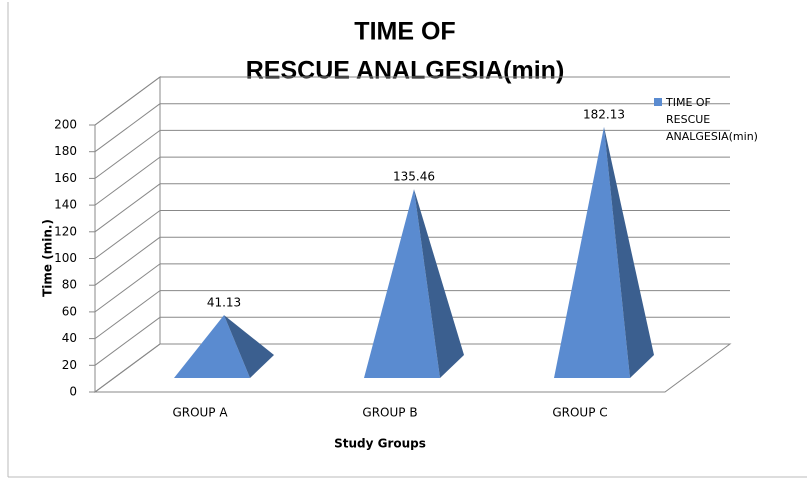 Image resolution: width=807 pixels, height=479 pixels. What do you see at coordinates (48, 258) in the screenshot?
I see `y-axis-title: Time (min.)` at bounding box center [48, 258].